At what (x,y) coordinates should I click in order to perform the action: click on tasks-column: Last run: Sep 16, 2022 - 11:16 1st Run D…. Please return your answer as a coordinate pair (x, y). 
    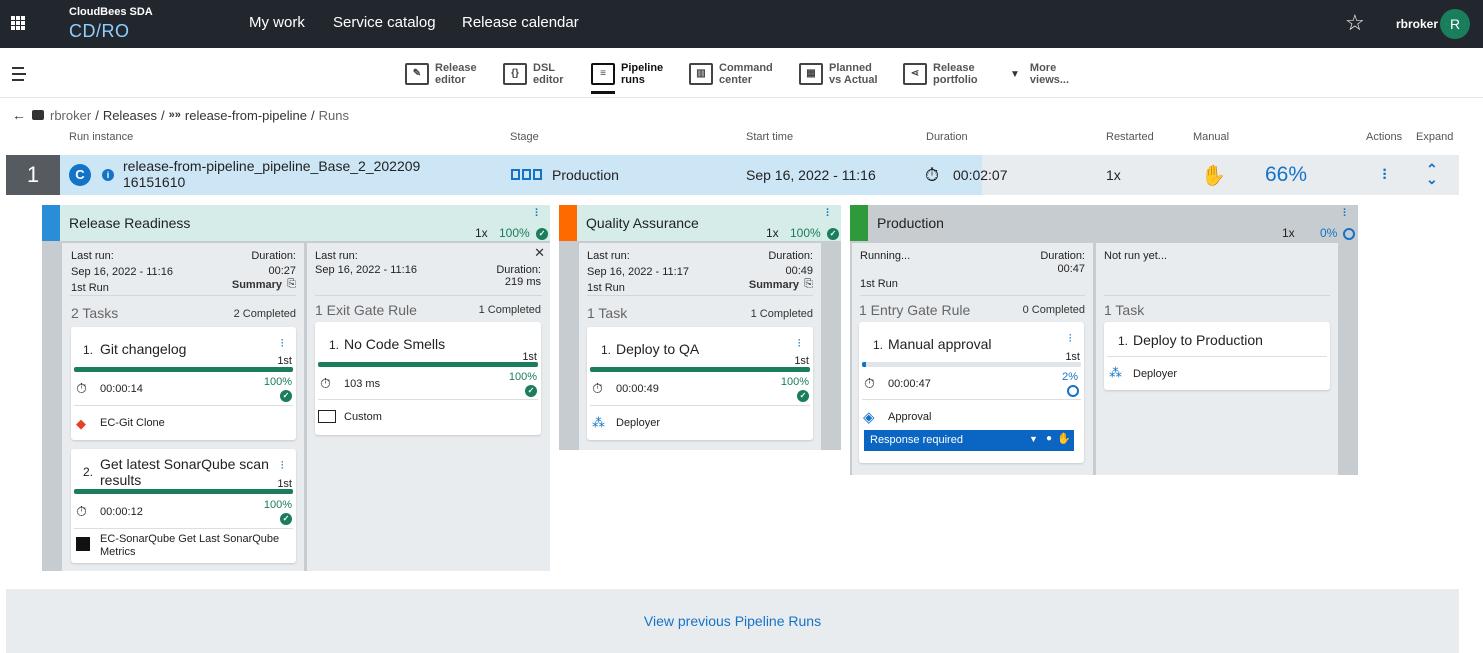
    Looking at the image, I should click on (183, 407).